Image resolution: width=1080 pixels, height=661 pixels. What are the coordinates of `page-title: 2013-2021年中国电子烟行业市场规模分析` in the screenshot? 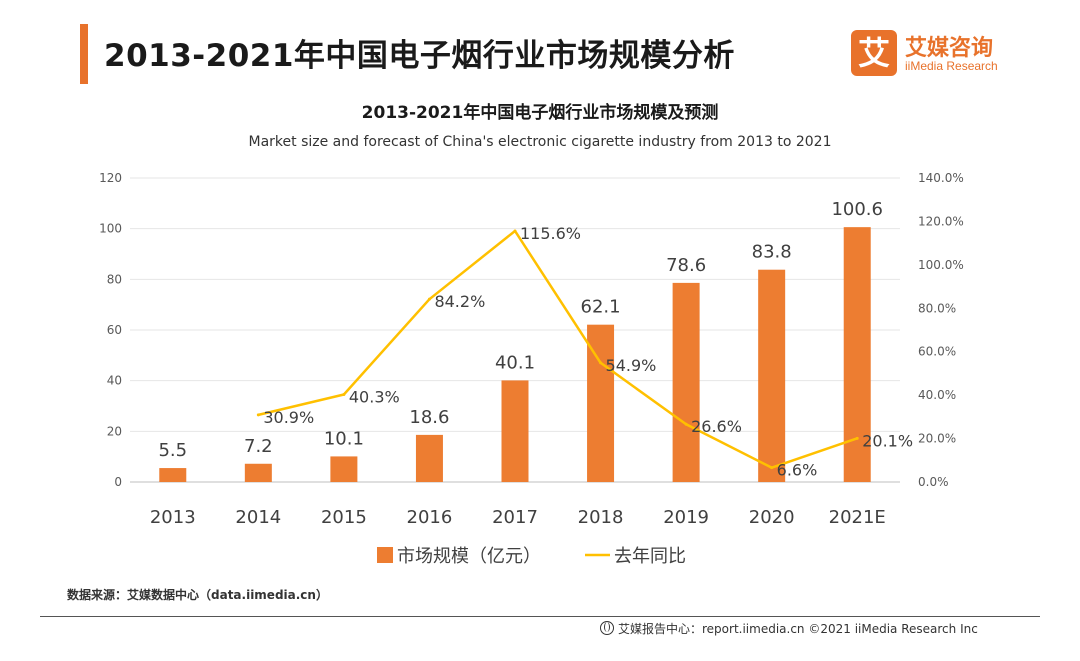 It's located at (419, 56).